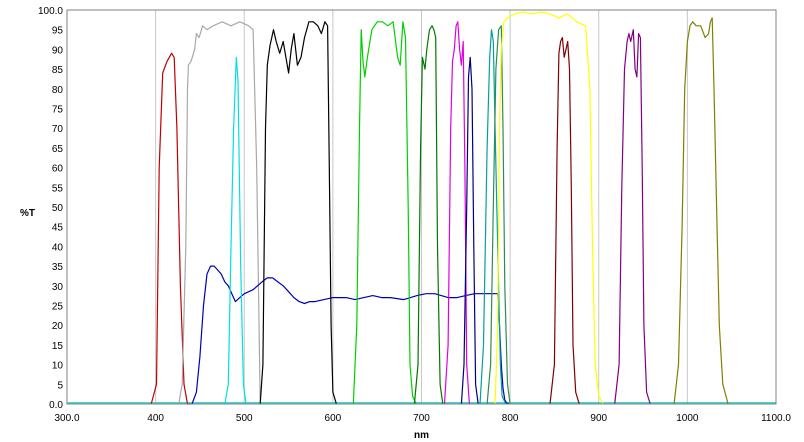  I want to click on y-tick-label: 75, so click(58, 110).